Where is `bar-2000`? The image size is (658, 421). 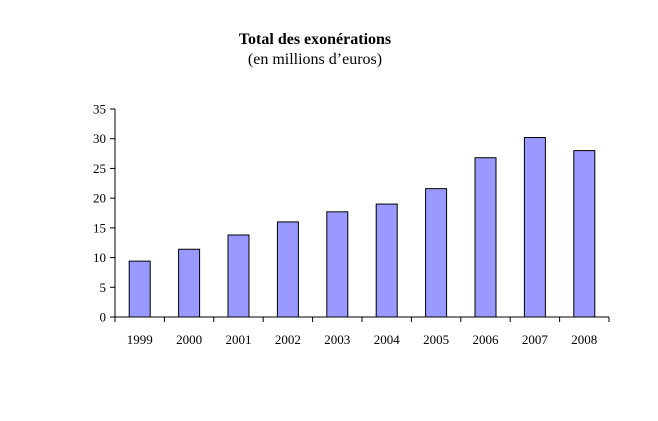
bar-2000 is located at coordinates (189, 283).